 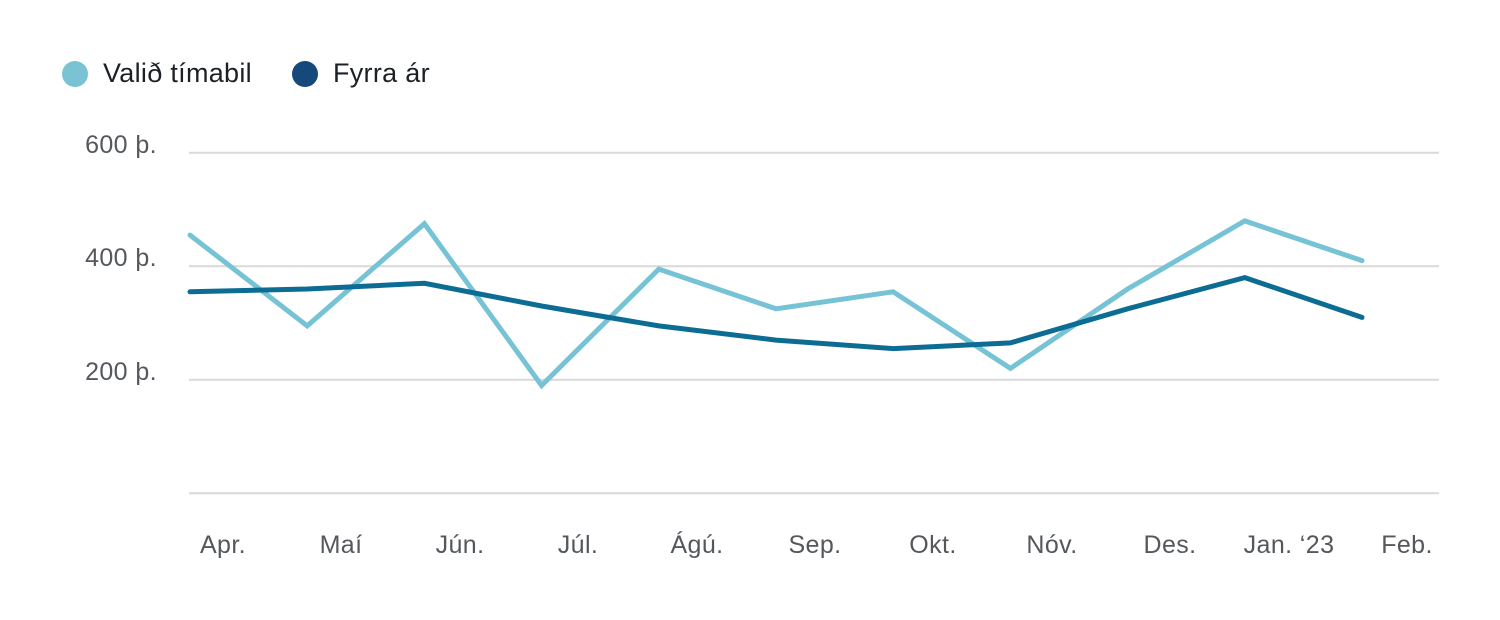 What do you see at coordinates (341, 545) in the screenshot?
I see `x-axis-label: Maí` at bounding box center [341, 545].